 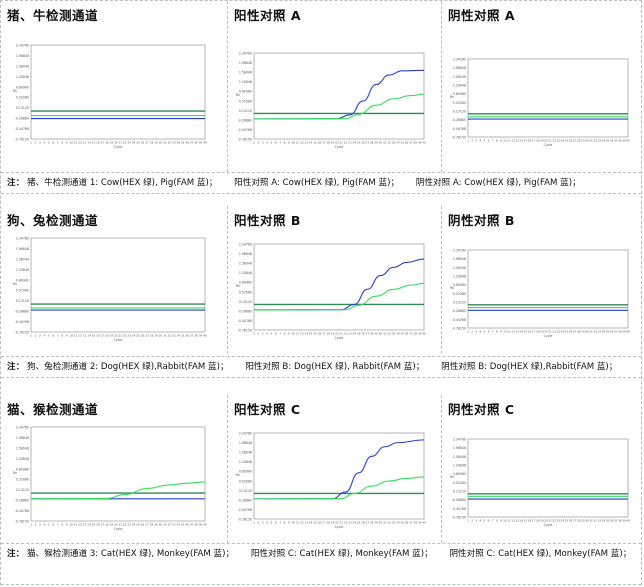 What do you see at coordinates (359, 523) in the screenshot?
I see `x-tick-label: 25` at bounding box center [359, 523].